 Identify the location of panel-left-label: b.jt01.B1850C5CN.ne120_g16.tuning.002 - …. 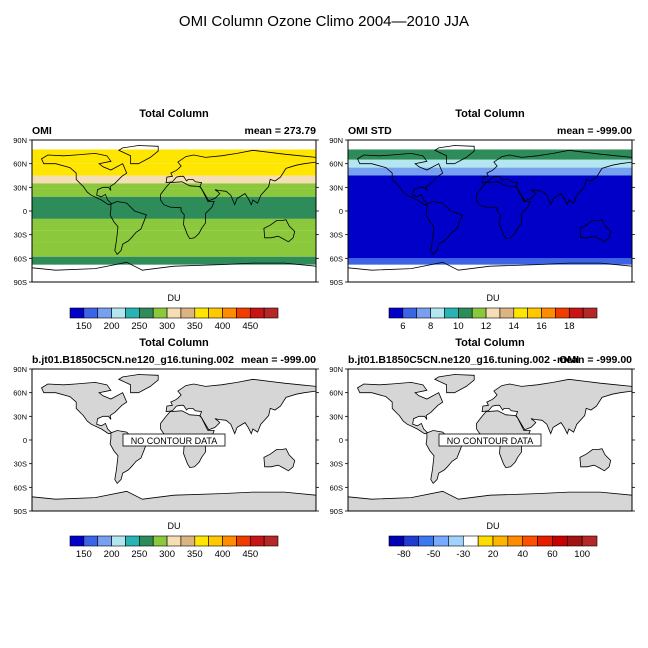
(463, 360).